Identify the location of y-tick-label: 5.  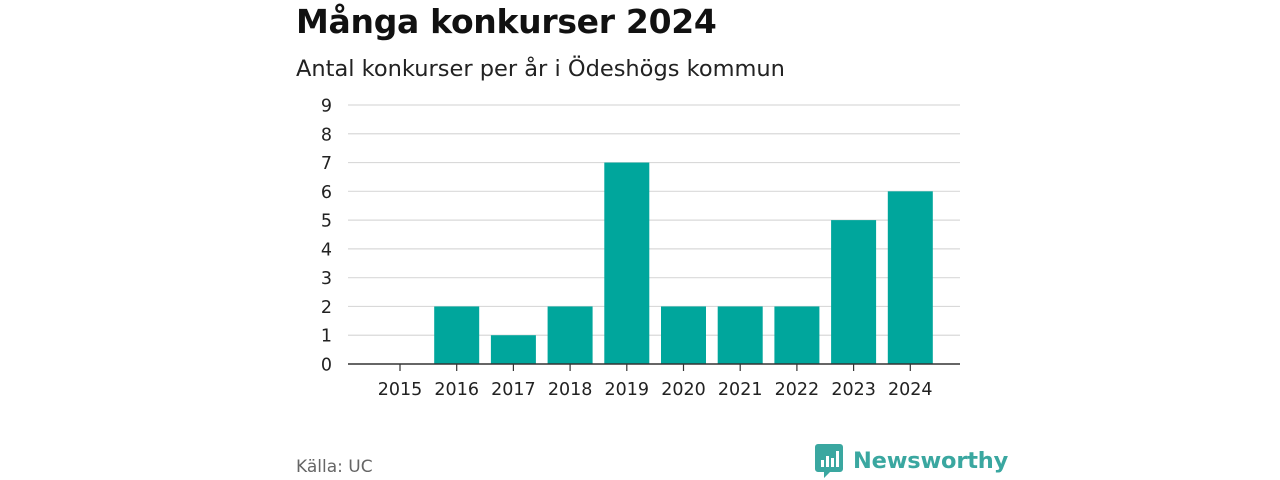
(326, 222).